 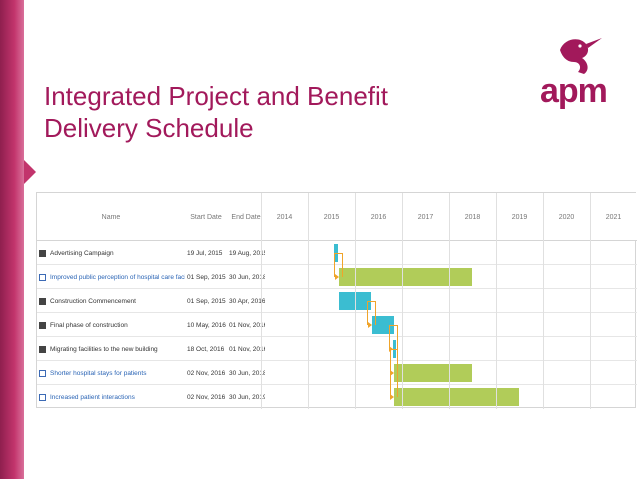 I want to click on header-start-date: Start Date, so click(x=206, y=217).